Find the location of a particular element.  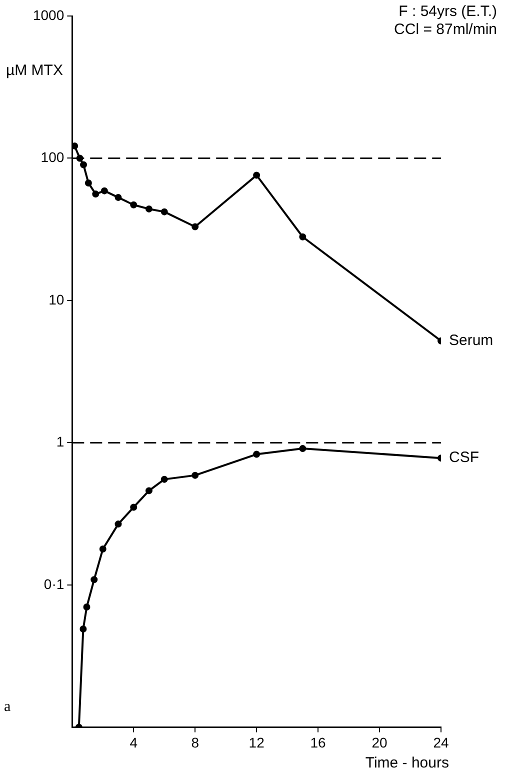

x-tick-label: 24 is located at coordinates (441, 742).